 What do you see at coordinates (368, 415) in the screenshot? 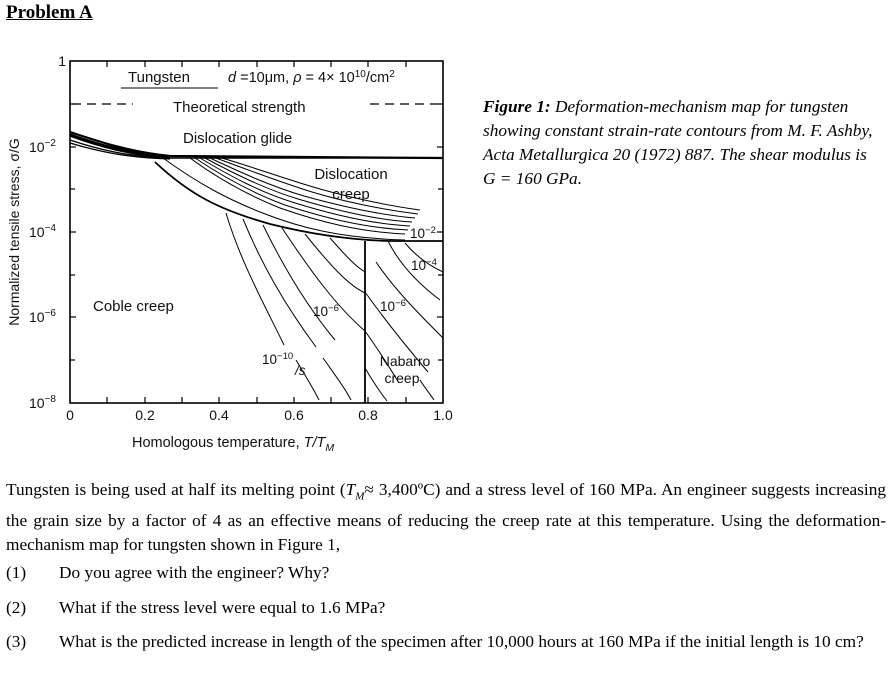
I see `svg-text: 0.8` at bounding box center [368, 415].